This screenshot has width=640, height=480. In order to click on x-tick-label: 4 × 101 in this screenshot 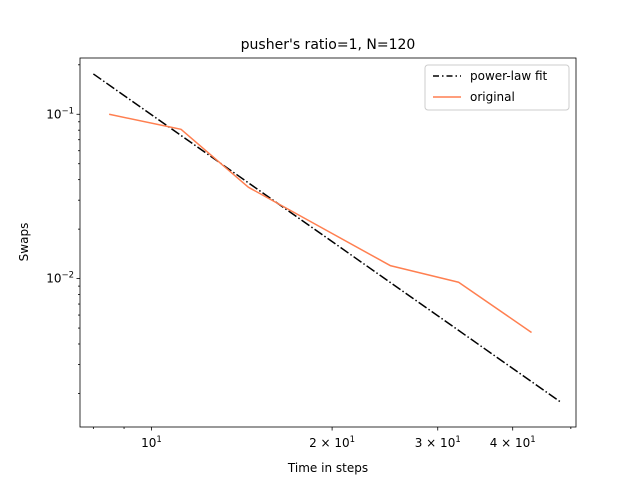, I will do `click(513, 442)`.